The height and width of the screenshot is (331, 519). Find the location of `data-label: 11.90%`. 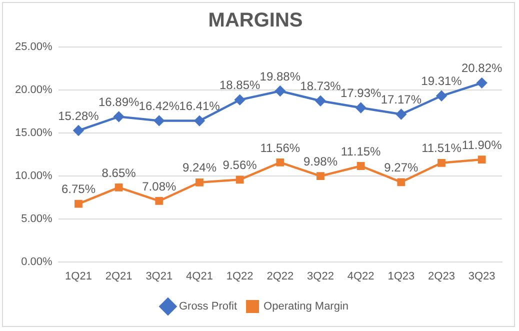

data-label: 11.90% is located at coordinates (482, 145).